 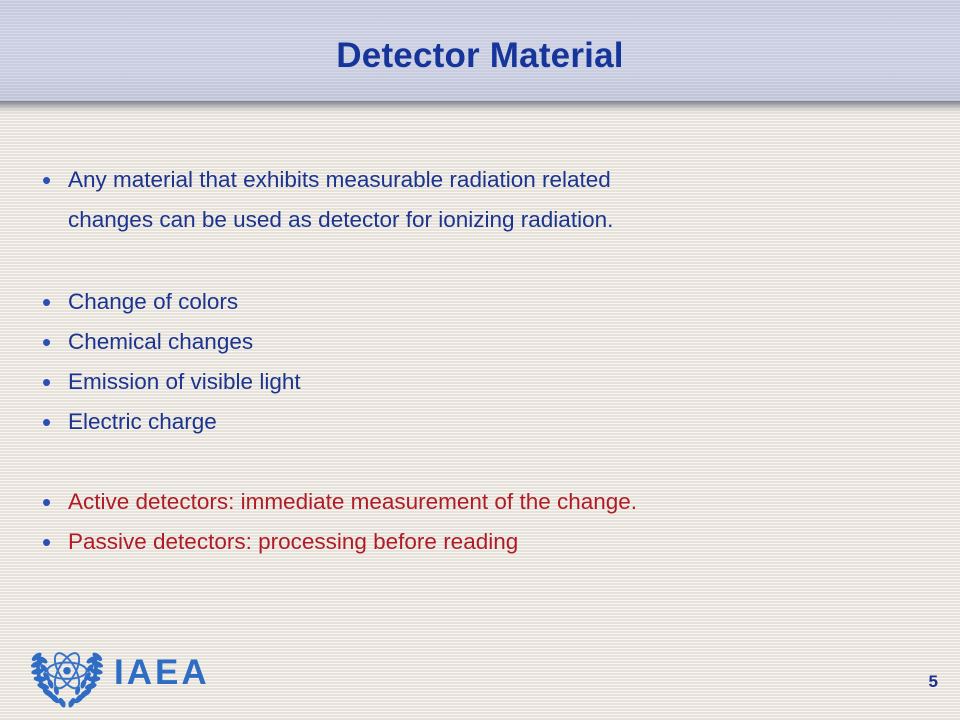 What do you see at coordinates (480, 109) in the screenshot?
I see `slide-header-shadow` at bounding box center [480, 109].